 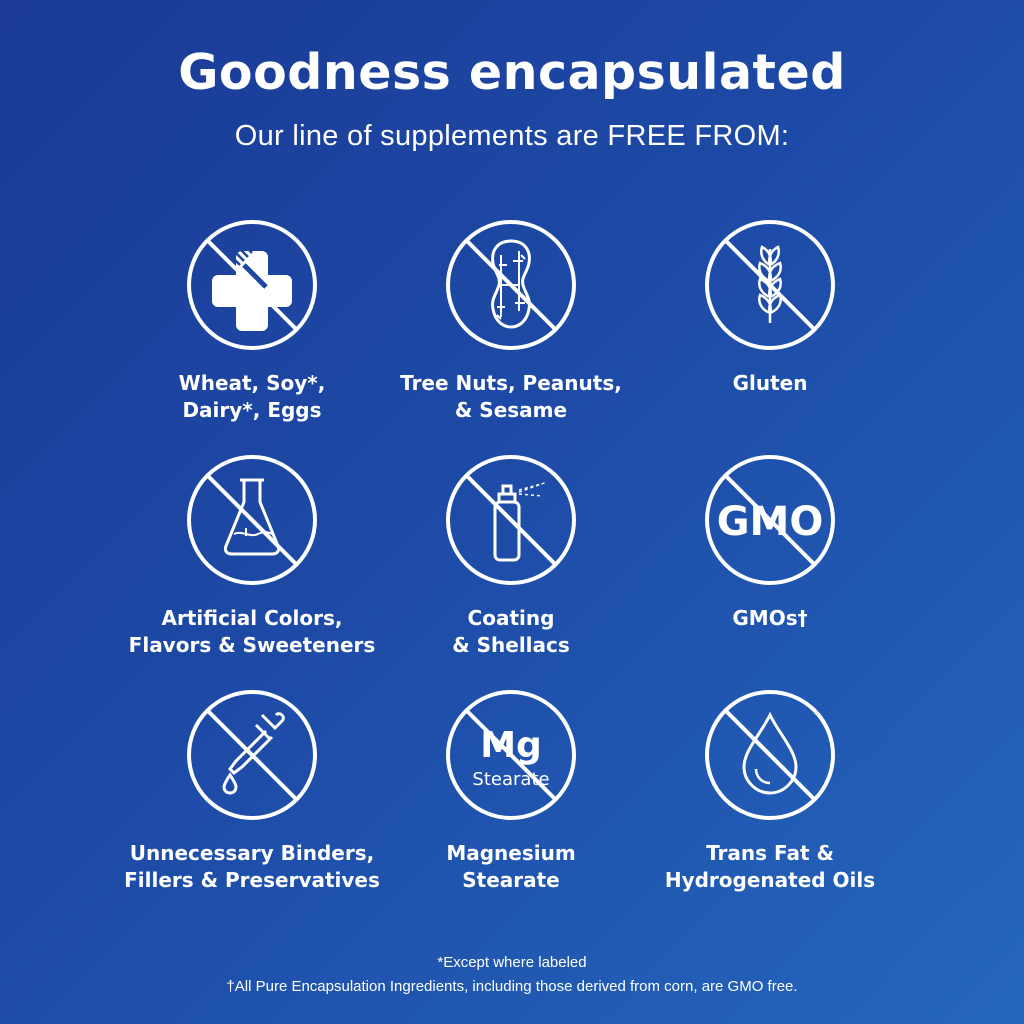 What do you see at coordinates (512, 962) in the screenshot?
I see `footnote-except: *Except where labeled` at bounding box center [512, 962].